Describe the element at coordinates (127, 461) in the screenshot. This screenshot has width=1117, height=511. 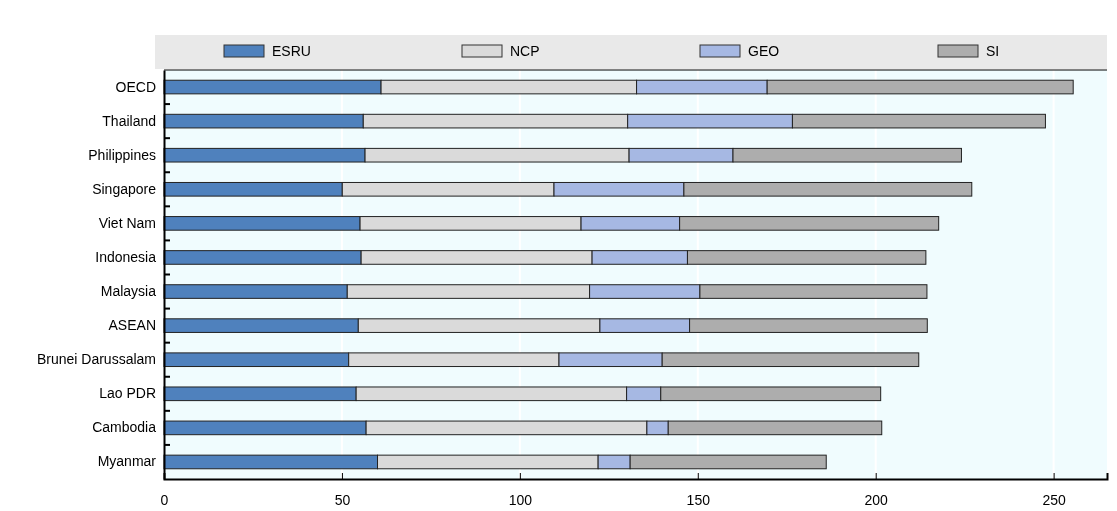
I see `y-tick-label: Myanmar` at that location.